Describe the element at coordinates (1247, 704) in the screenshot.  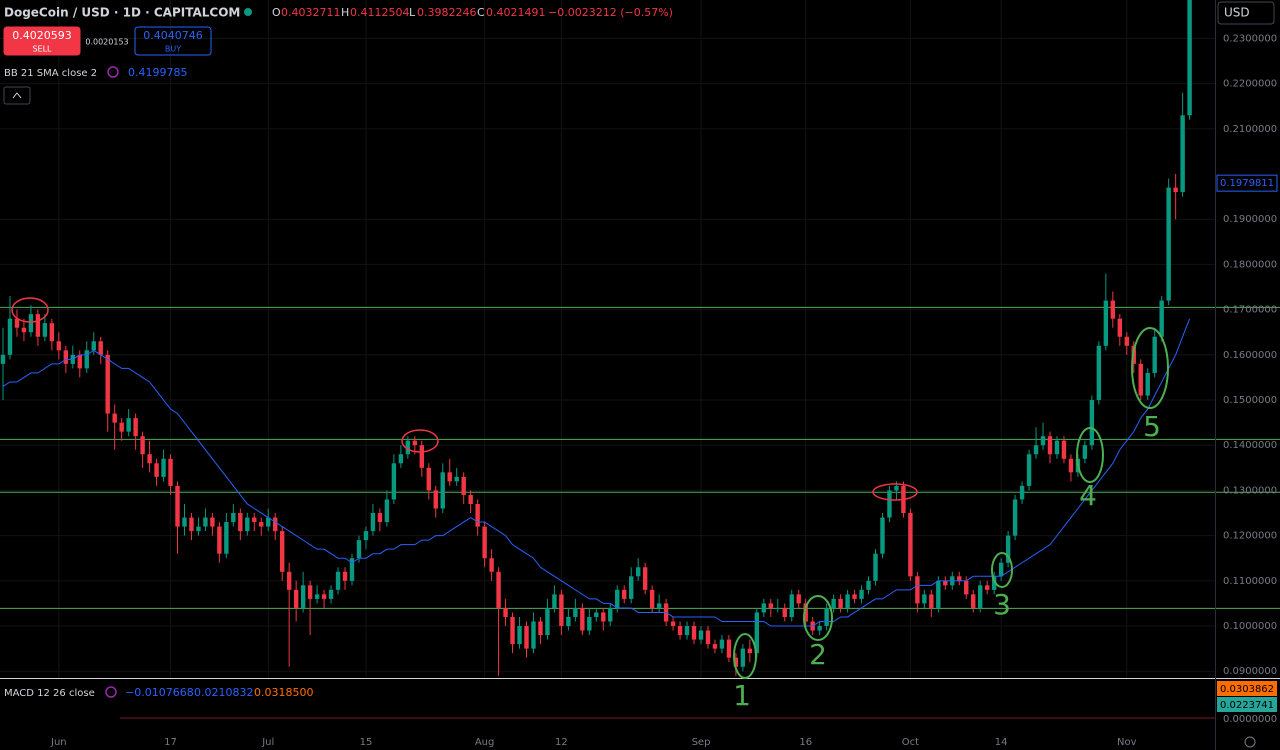
I see `macd-axis-badge` at that location.